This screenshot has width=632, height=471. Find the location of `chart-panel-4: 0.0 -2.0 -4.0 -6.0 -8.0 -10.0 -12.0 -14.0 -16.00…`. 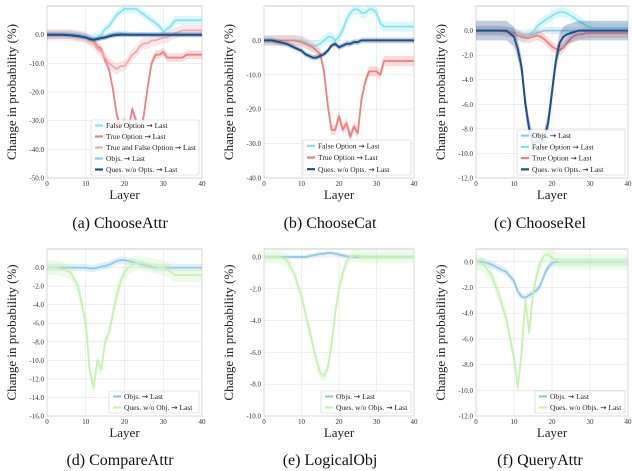

chart-panel-4: 0.0 -2.0 -4.0 -6.0 -8.0 -10.0 -12.0 -14.0 -16.00… is located at coordinates (105, 344).